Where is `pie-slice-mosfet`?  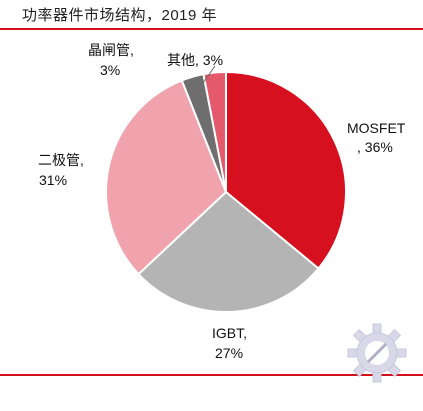
pie-slice-mosfet is located at coordinates (286, 170).